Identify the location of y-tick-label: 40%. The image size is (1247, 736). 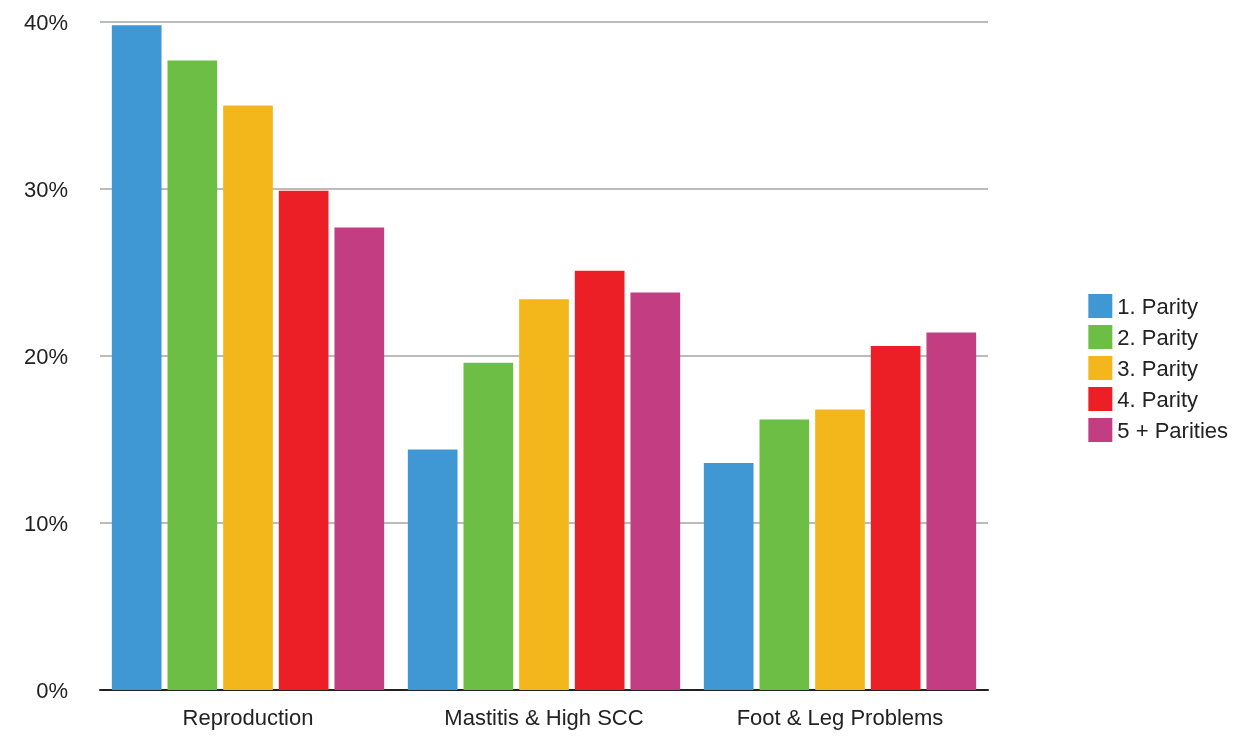
(45, 22).